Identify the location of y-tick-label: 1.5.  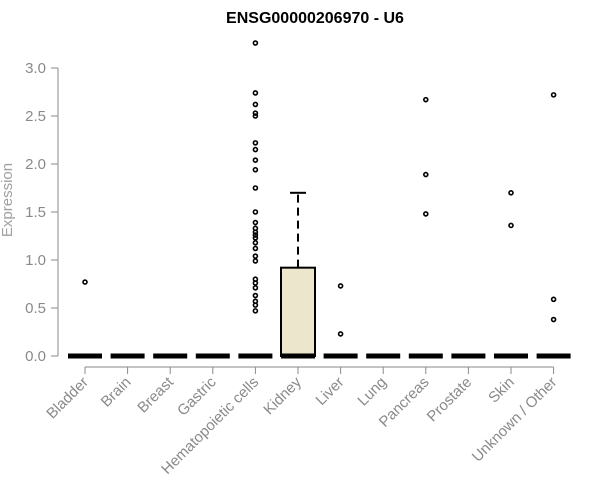
(35, 212).